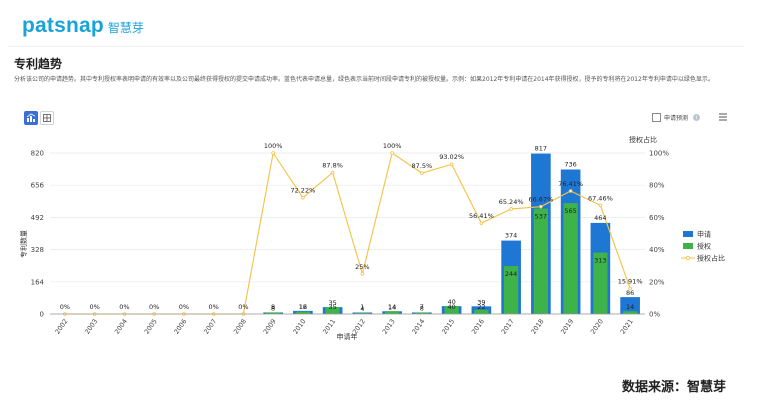  What do you see at coordinates (451, 157) in the screenshot?
I see `rate-data-label: 93.02%` at bounding box center [451, 157].